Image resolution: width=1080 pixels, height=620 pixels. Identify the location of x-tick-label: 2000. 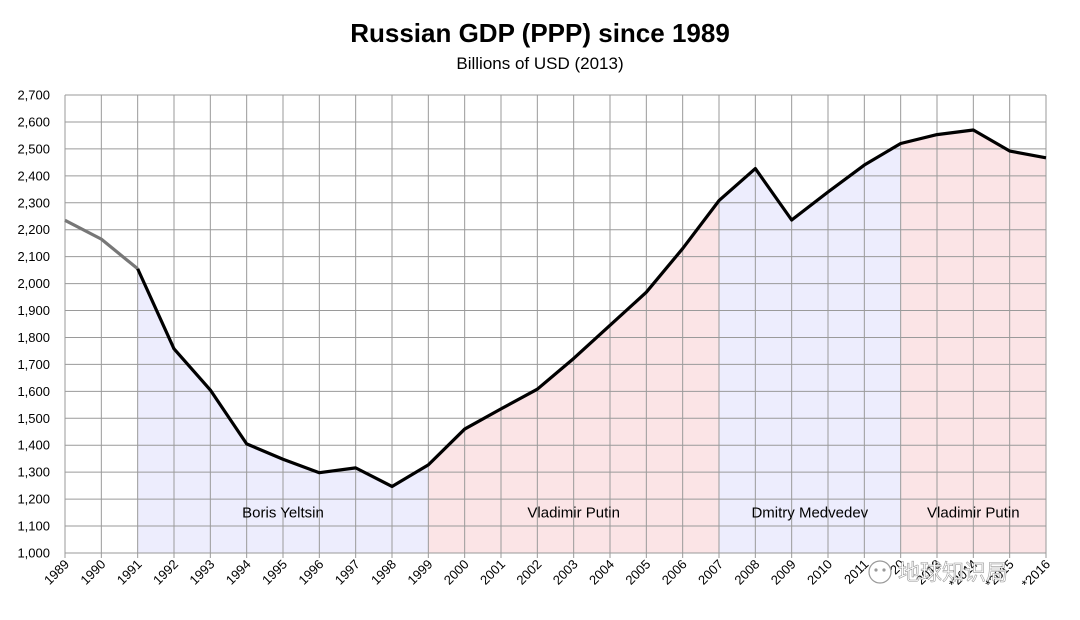
(456, 572).